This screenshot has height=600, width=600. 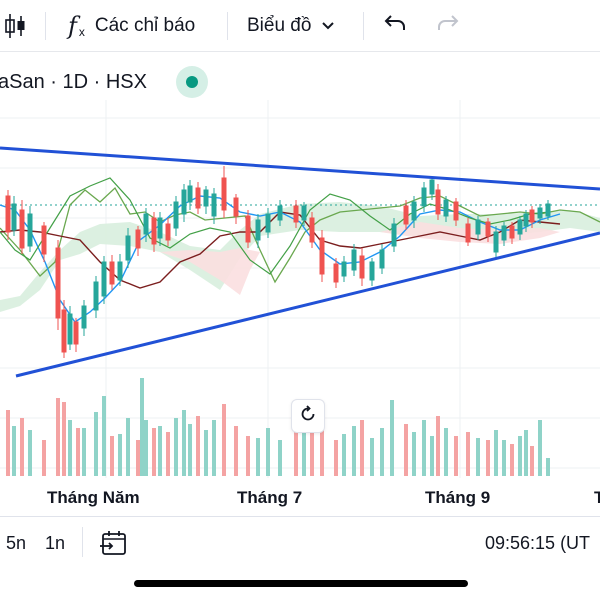 I want to click on time-axis-label: Tháng Năm, so click(x=93, y=497).